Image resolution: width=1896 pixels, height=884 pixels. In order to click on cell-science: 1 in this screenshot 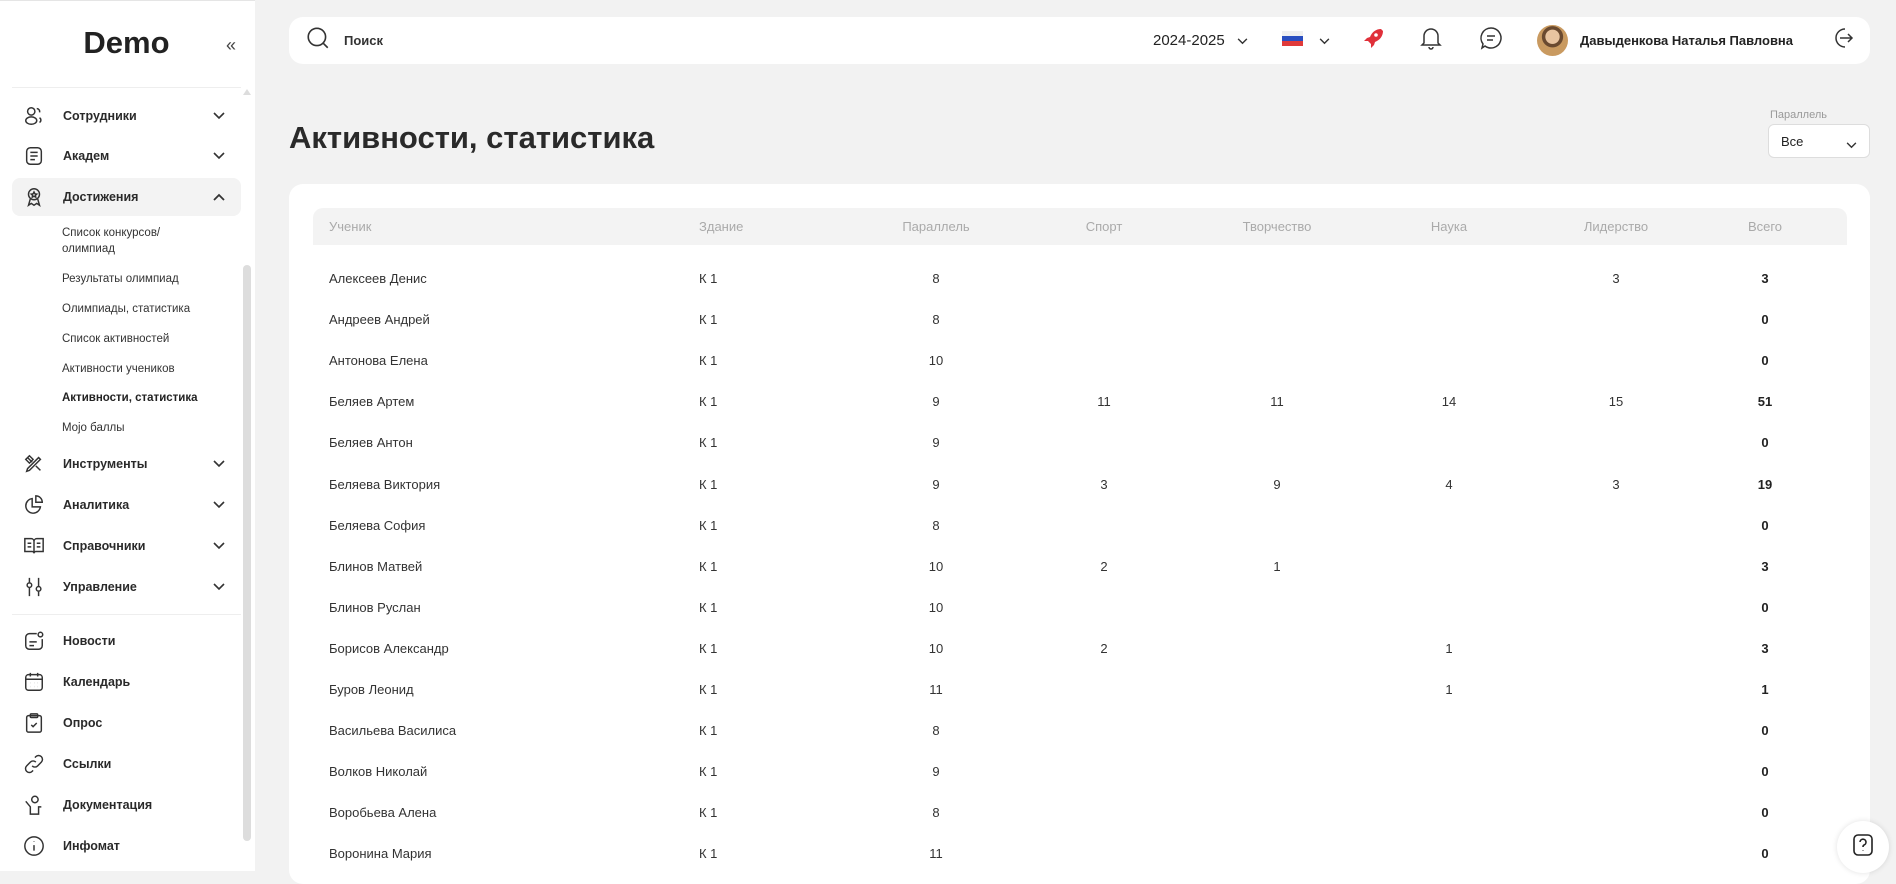, I will do `click(1449, 648)`.